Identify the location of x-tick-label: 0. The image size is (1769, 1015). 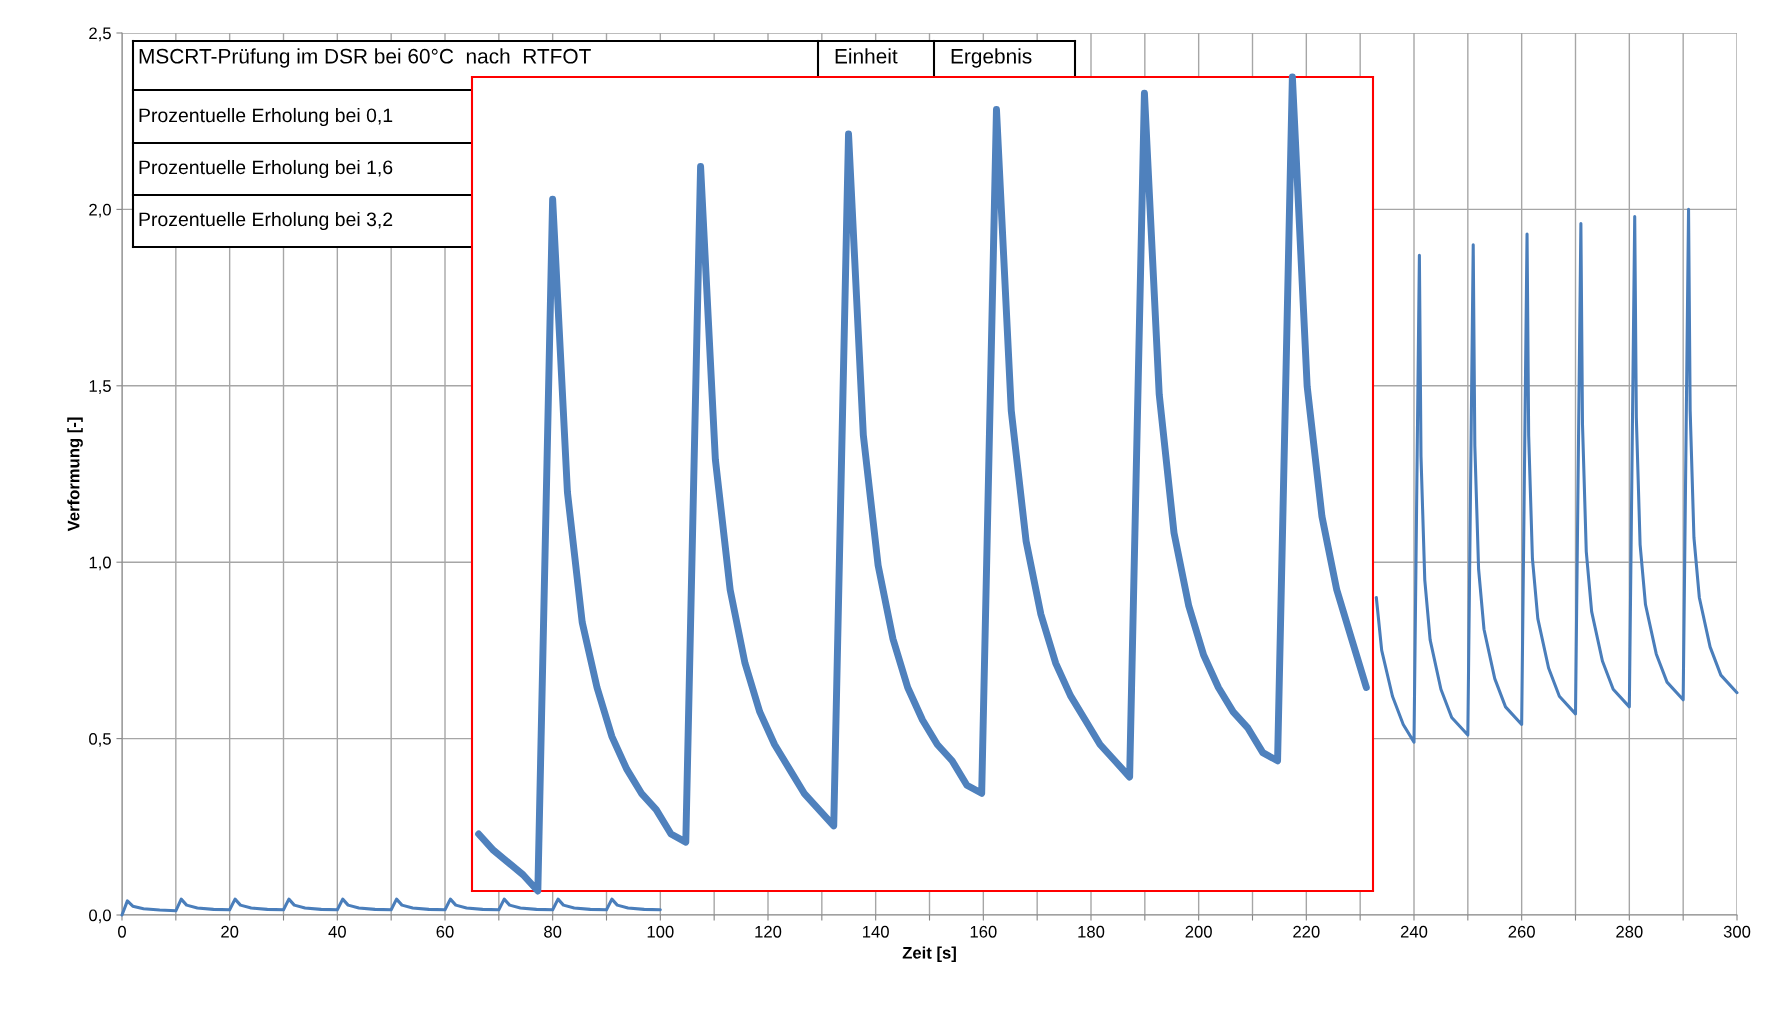
(122, 931).